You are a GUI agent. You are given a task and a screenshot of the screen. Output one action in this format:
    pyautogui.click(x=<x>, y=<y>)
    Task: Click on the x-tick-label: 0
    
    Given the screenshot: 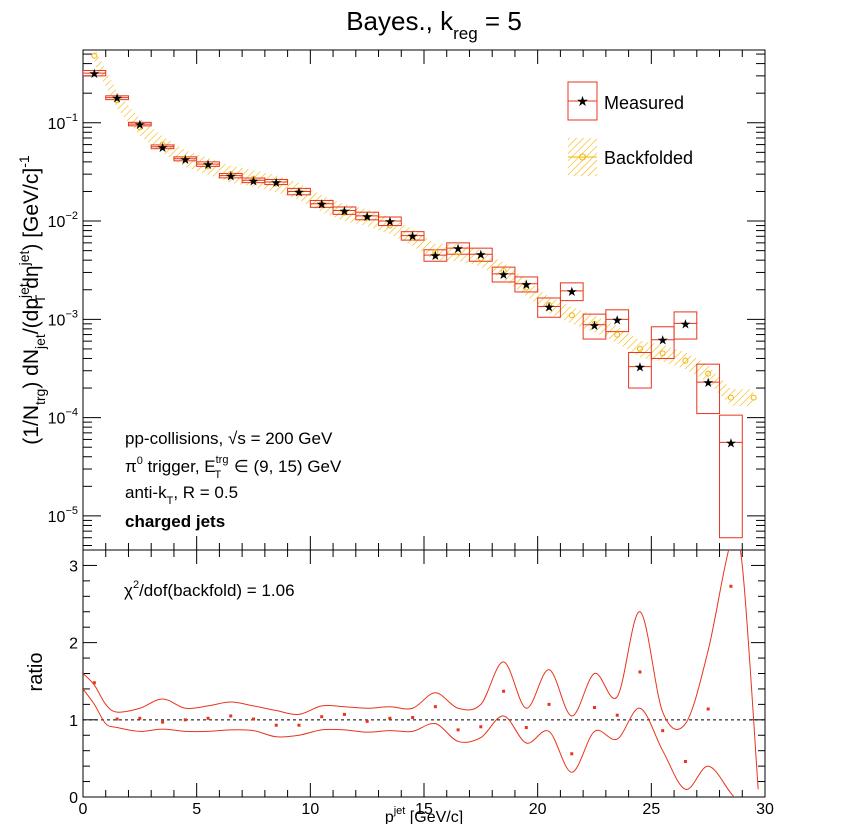 What is the action you would take?
    pyautogui.click(x=83, y=809)
    